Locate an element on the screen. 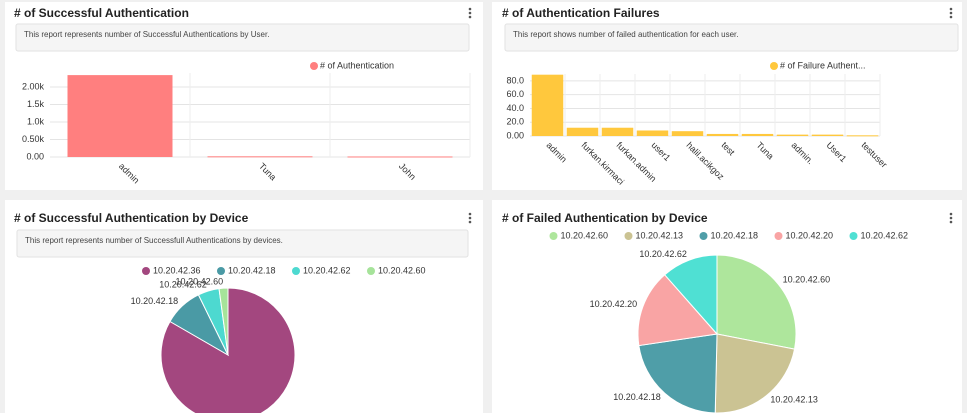 This screenshot has width=967, height=413. y-tick-label: 1.0k is located at coordinates (36, 121).